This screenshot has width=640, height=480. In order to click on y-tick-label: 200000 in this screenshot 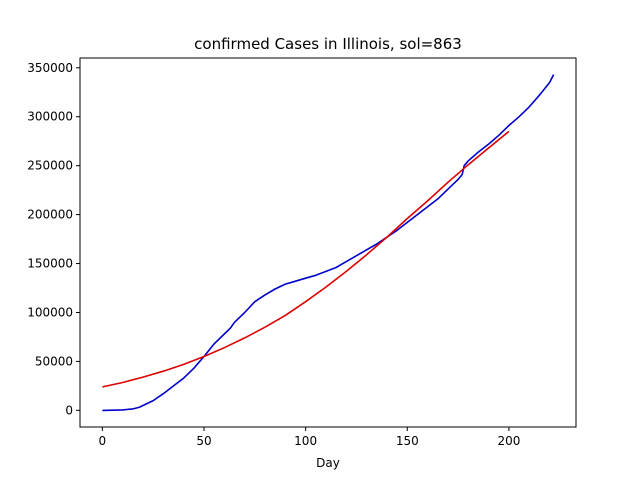, I will do `click(50, 215)`.